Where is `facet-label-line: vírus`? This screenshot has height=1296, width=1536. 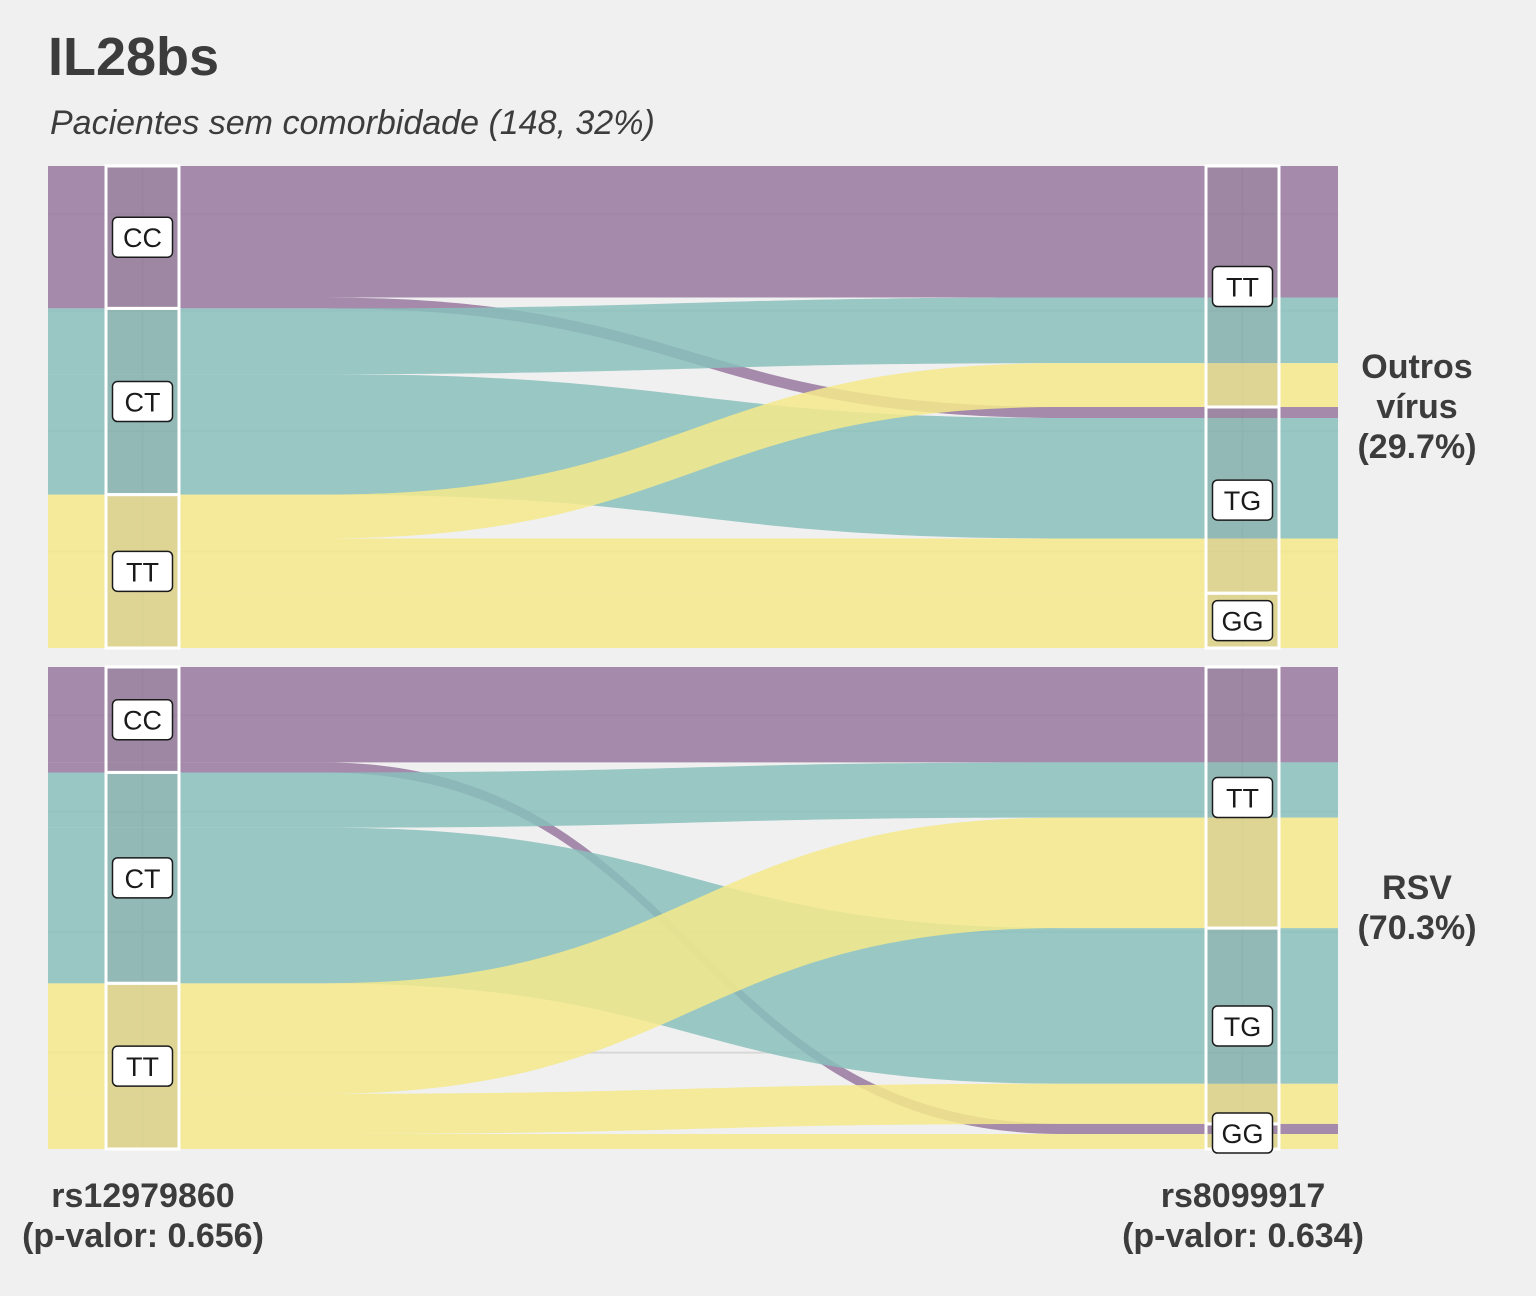
facet-label-line: vírus is located at coordinates (1417, 407).